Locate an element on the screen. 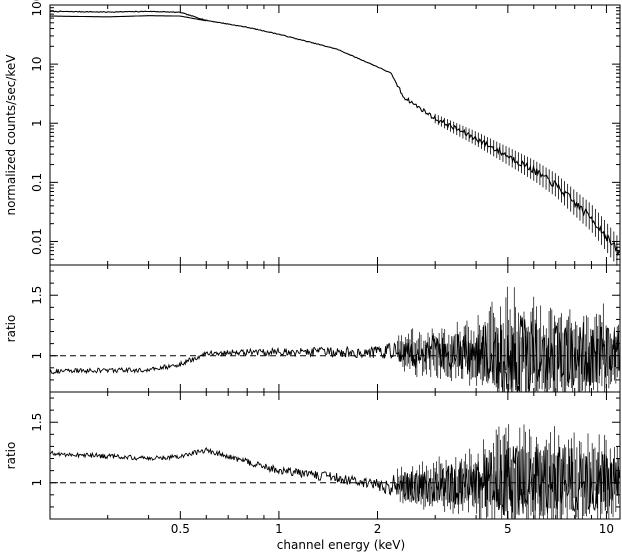  y-axis-label: normalized counts/sec/keV is located at coordinates (11, 135).